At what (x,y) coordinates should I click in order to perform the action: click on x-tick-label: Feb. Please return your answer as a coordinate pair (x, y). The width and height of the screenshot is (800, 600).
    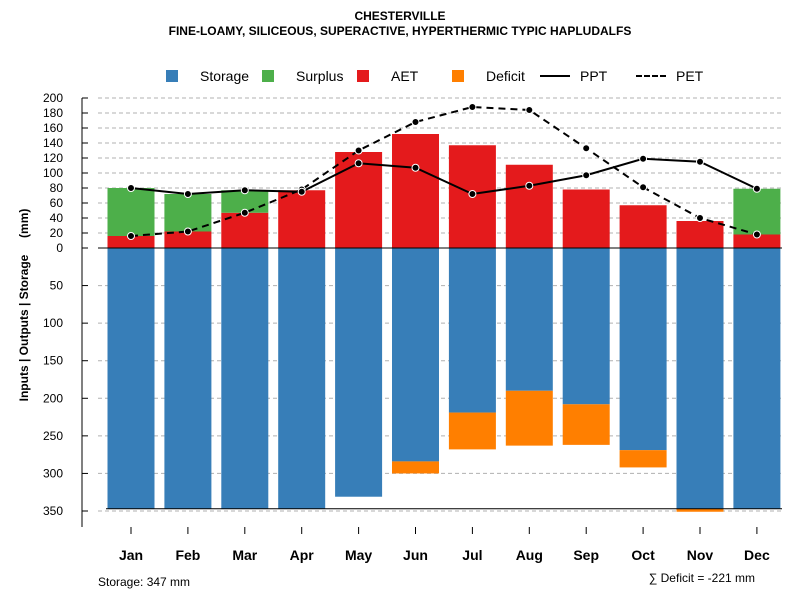
    Looking at the image, I should click on (187, 555).